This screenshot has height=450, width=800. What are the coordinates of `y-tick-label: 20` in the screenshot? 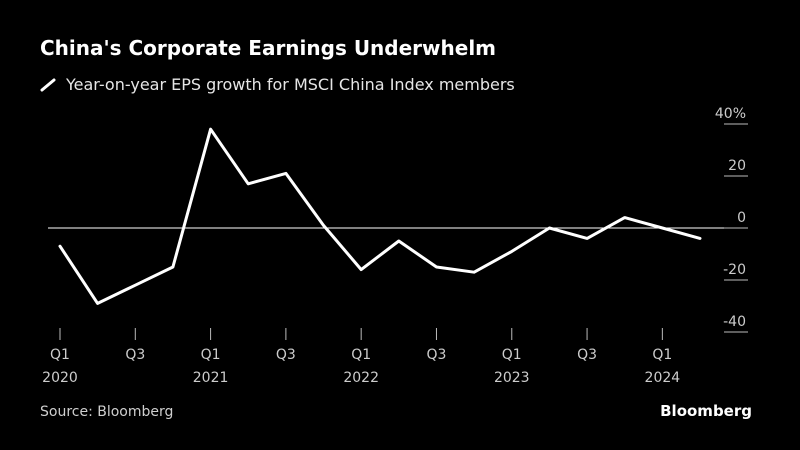 It's located at (737, 166).